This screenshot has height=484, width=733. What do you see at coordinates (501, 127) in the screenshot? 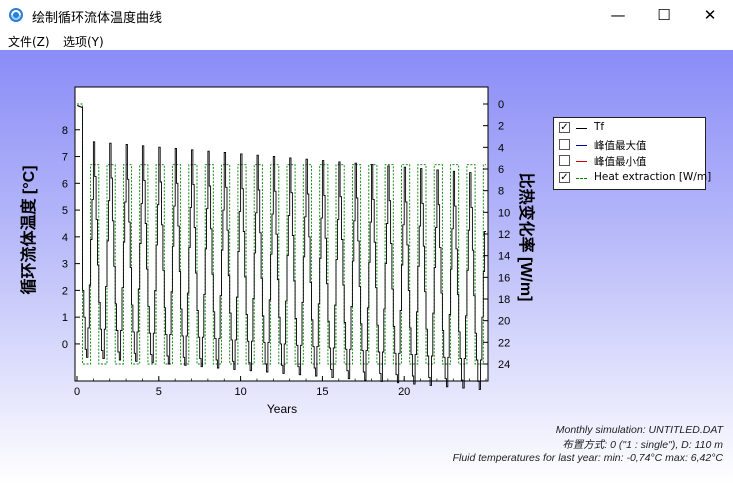
I see `y-right-tick-label: 2` at bounding box center [501, 127].